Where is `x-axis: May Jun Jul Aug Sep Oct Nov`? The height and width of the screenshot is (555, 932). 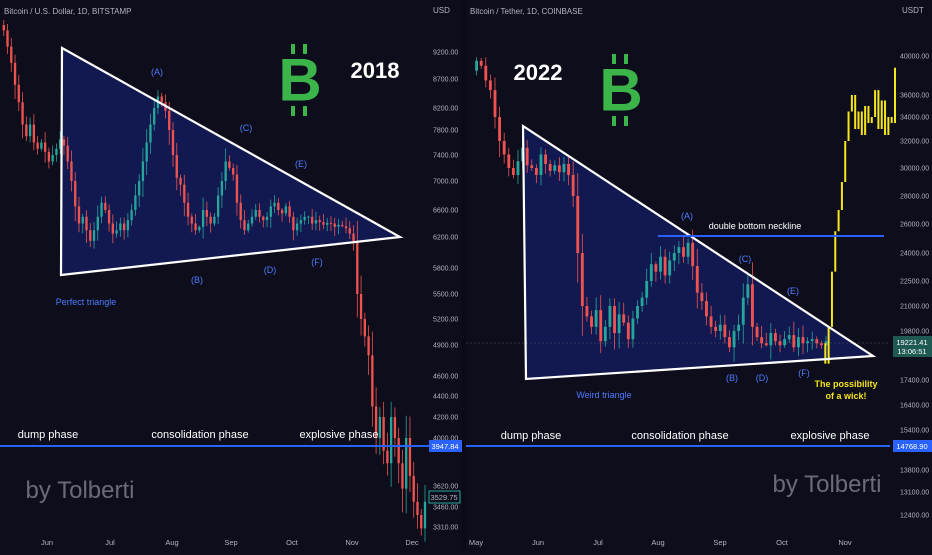
x-axis: May Jun Jul Aug Sep Oct Nov is located at coordinates (660, 542).